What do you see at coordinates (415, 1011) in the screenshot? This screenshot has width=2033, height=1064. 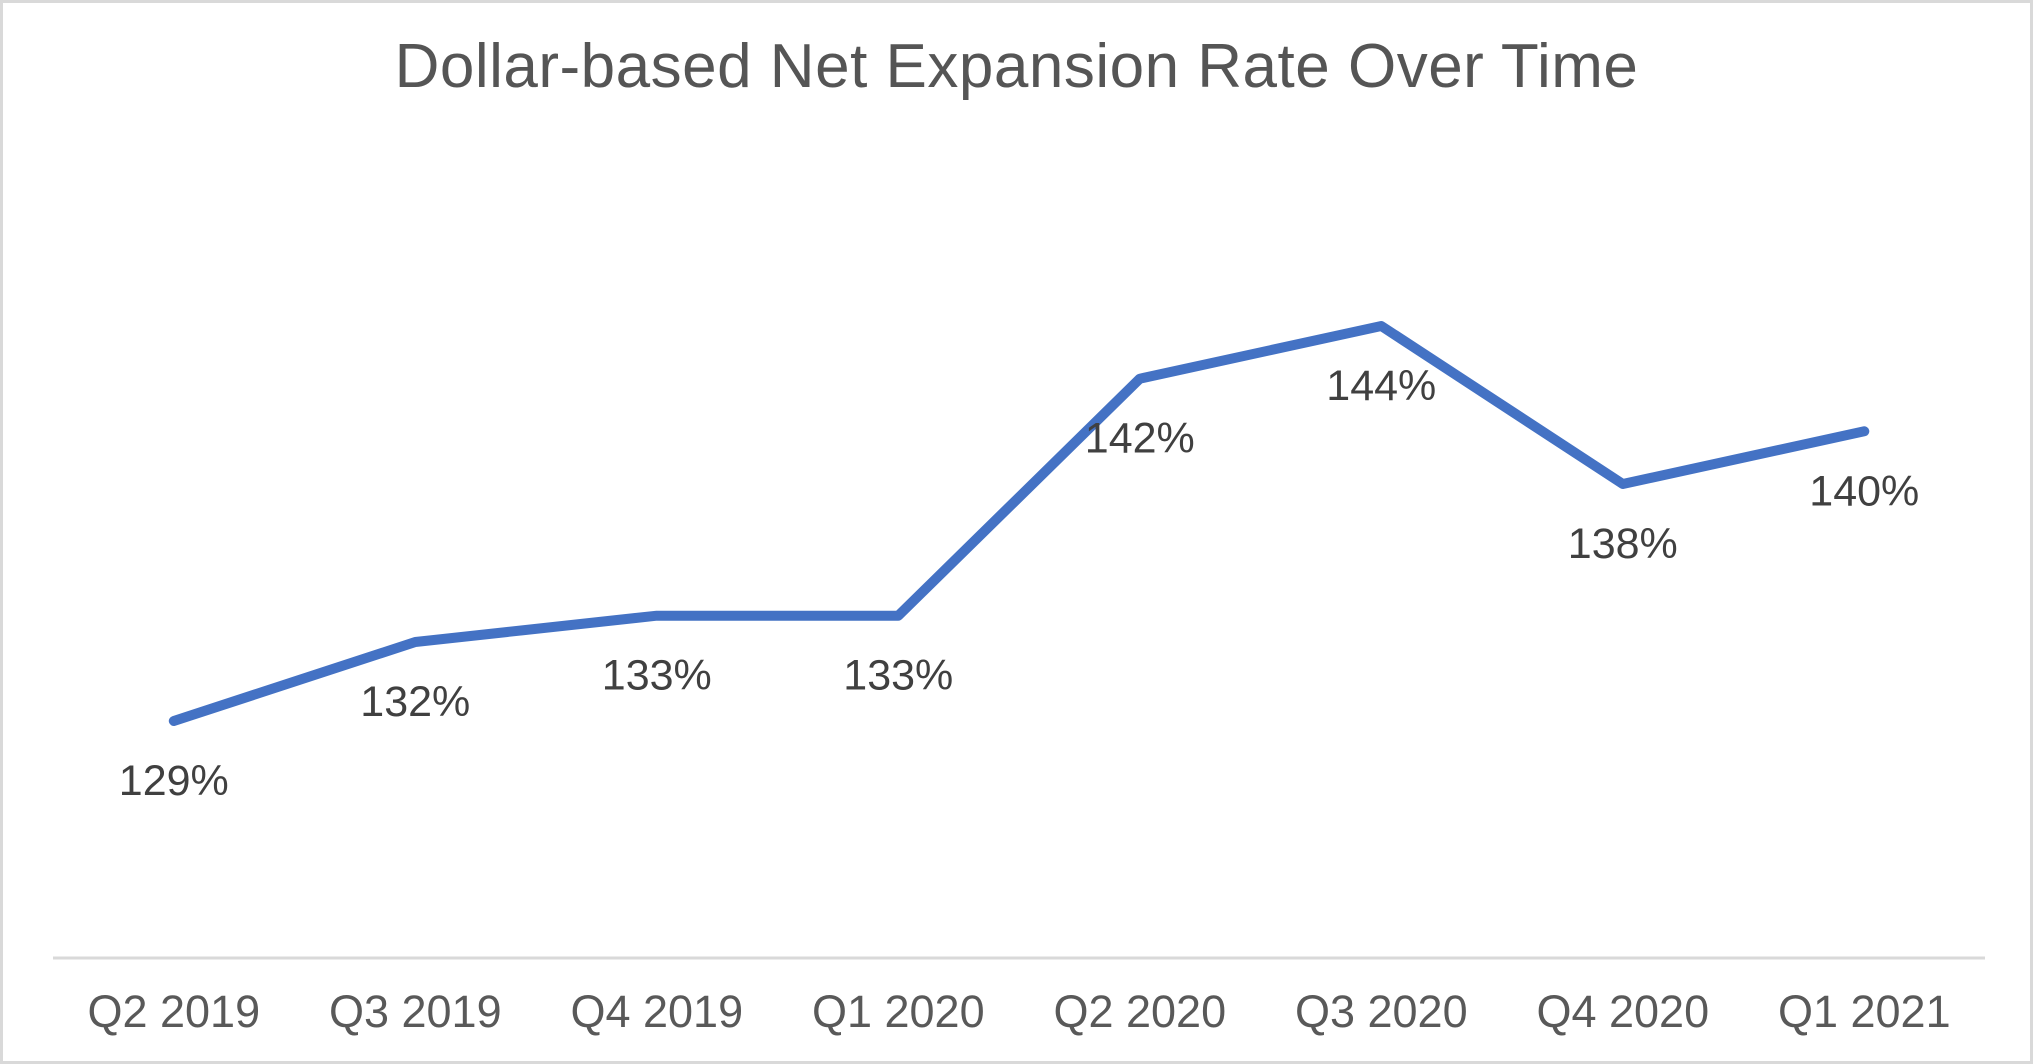 I see `x-tick-label: Q3 2019` at bounding box center [415, 1011].